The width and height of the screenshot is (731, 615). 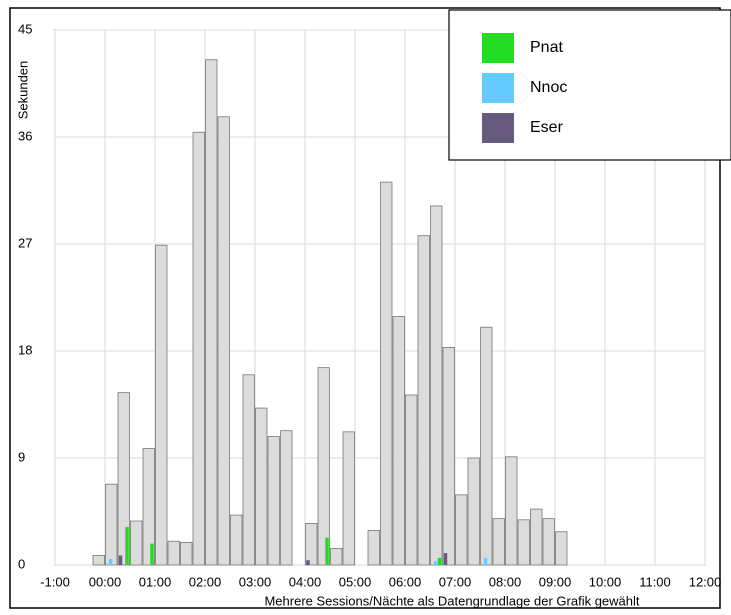 I want to click on x-tick-label: 04:00, so click(x=305, y=581).